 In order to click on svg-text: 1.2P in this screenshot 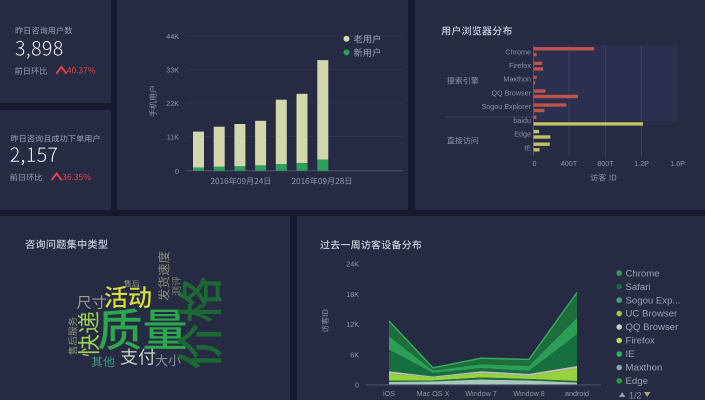, I will do `click(641, 163)`.